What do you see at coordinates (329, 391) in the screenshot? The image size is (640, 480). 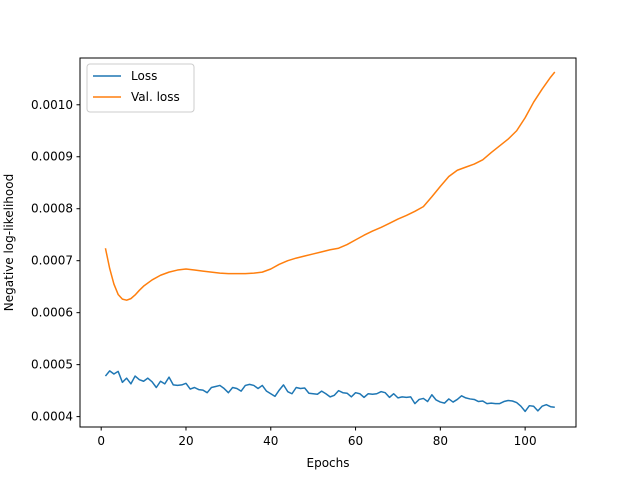 I see `series-line-loss` at bounding box center [329, 391].